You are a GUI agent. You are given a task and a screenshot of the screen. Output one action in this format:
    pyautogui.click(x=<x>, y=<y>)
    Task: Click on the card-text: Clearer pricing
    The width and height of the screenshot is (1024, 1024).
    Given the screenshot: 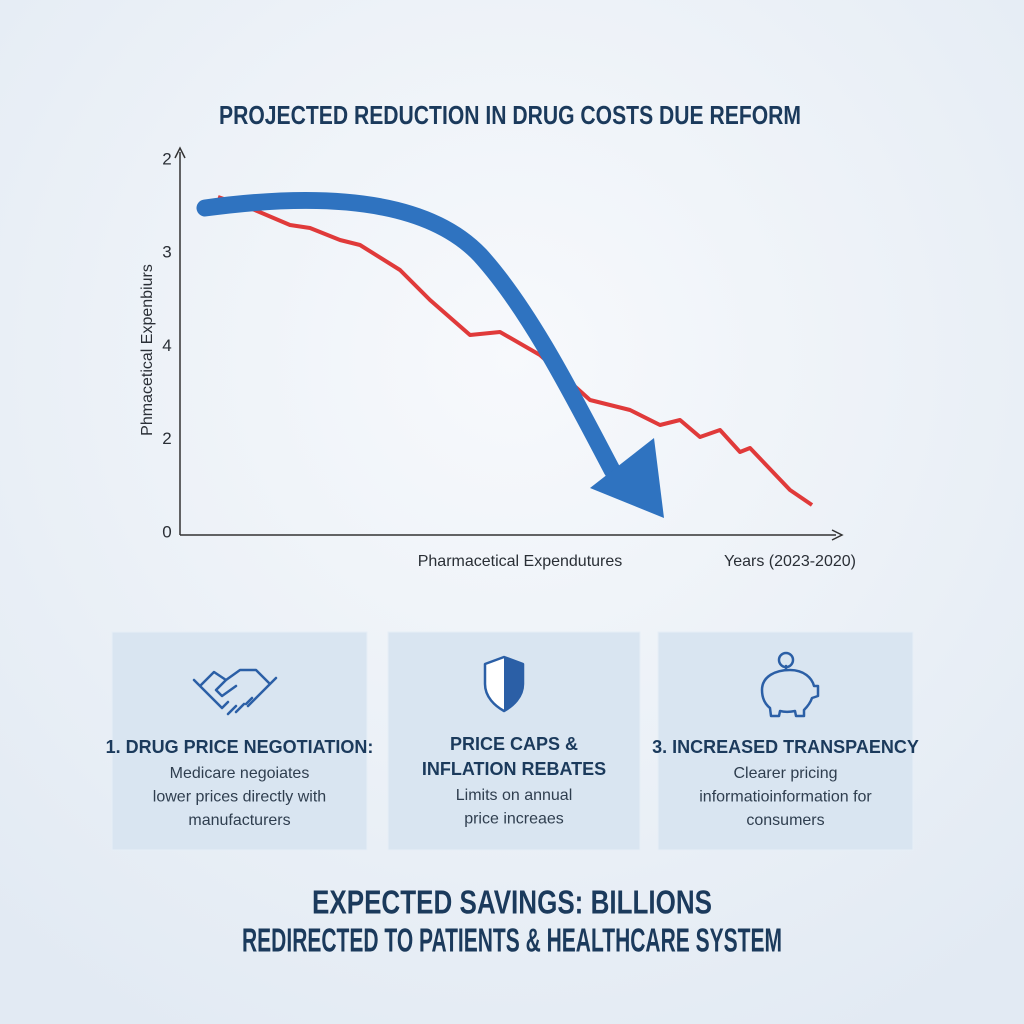 What is the action you would take?
    pyautogui.click(x=785, y=773)
    